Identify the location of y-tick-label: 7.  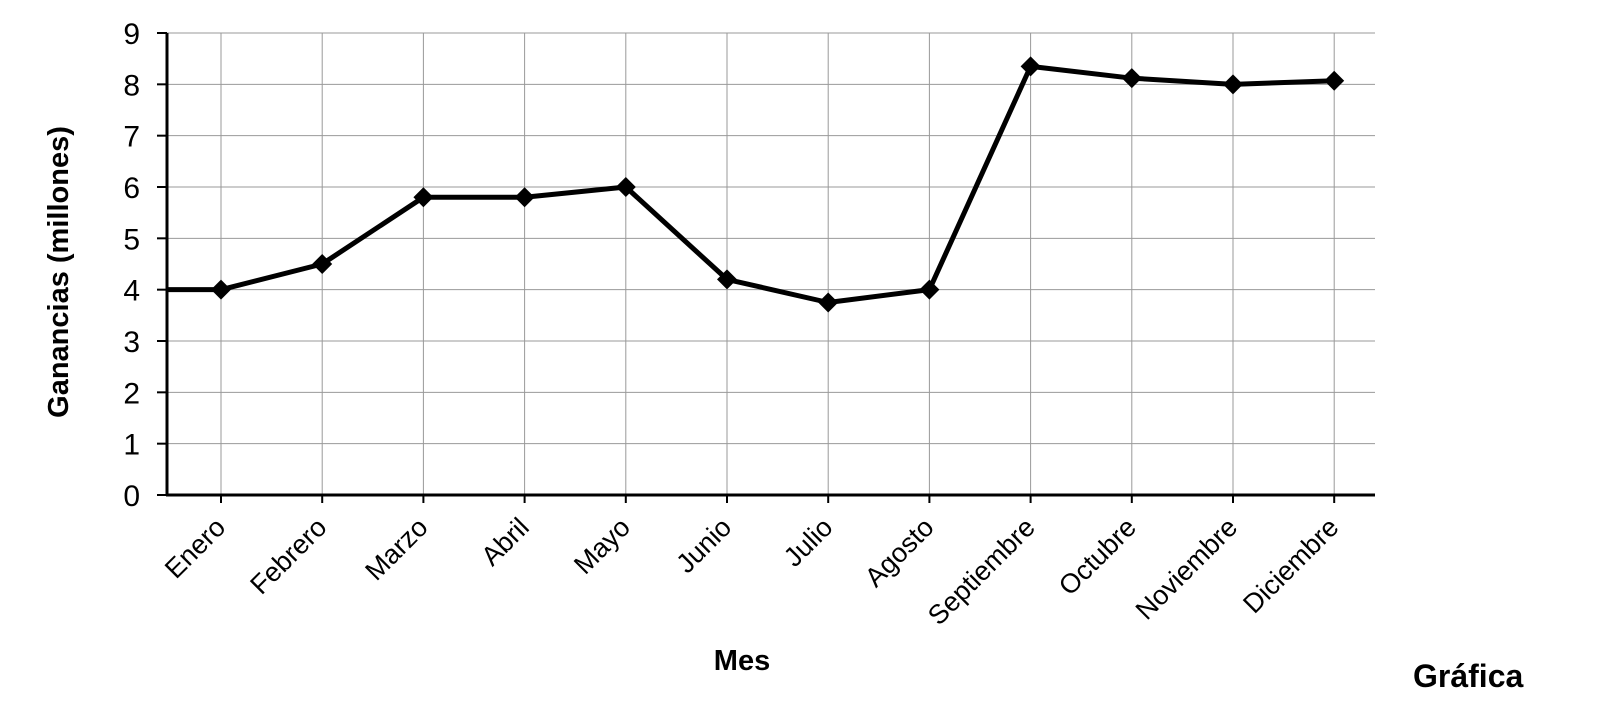
(131, 137).